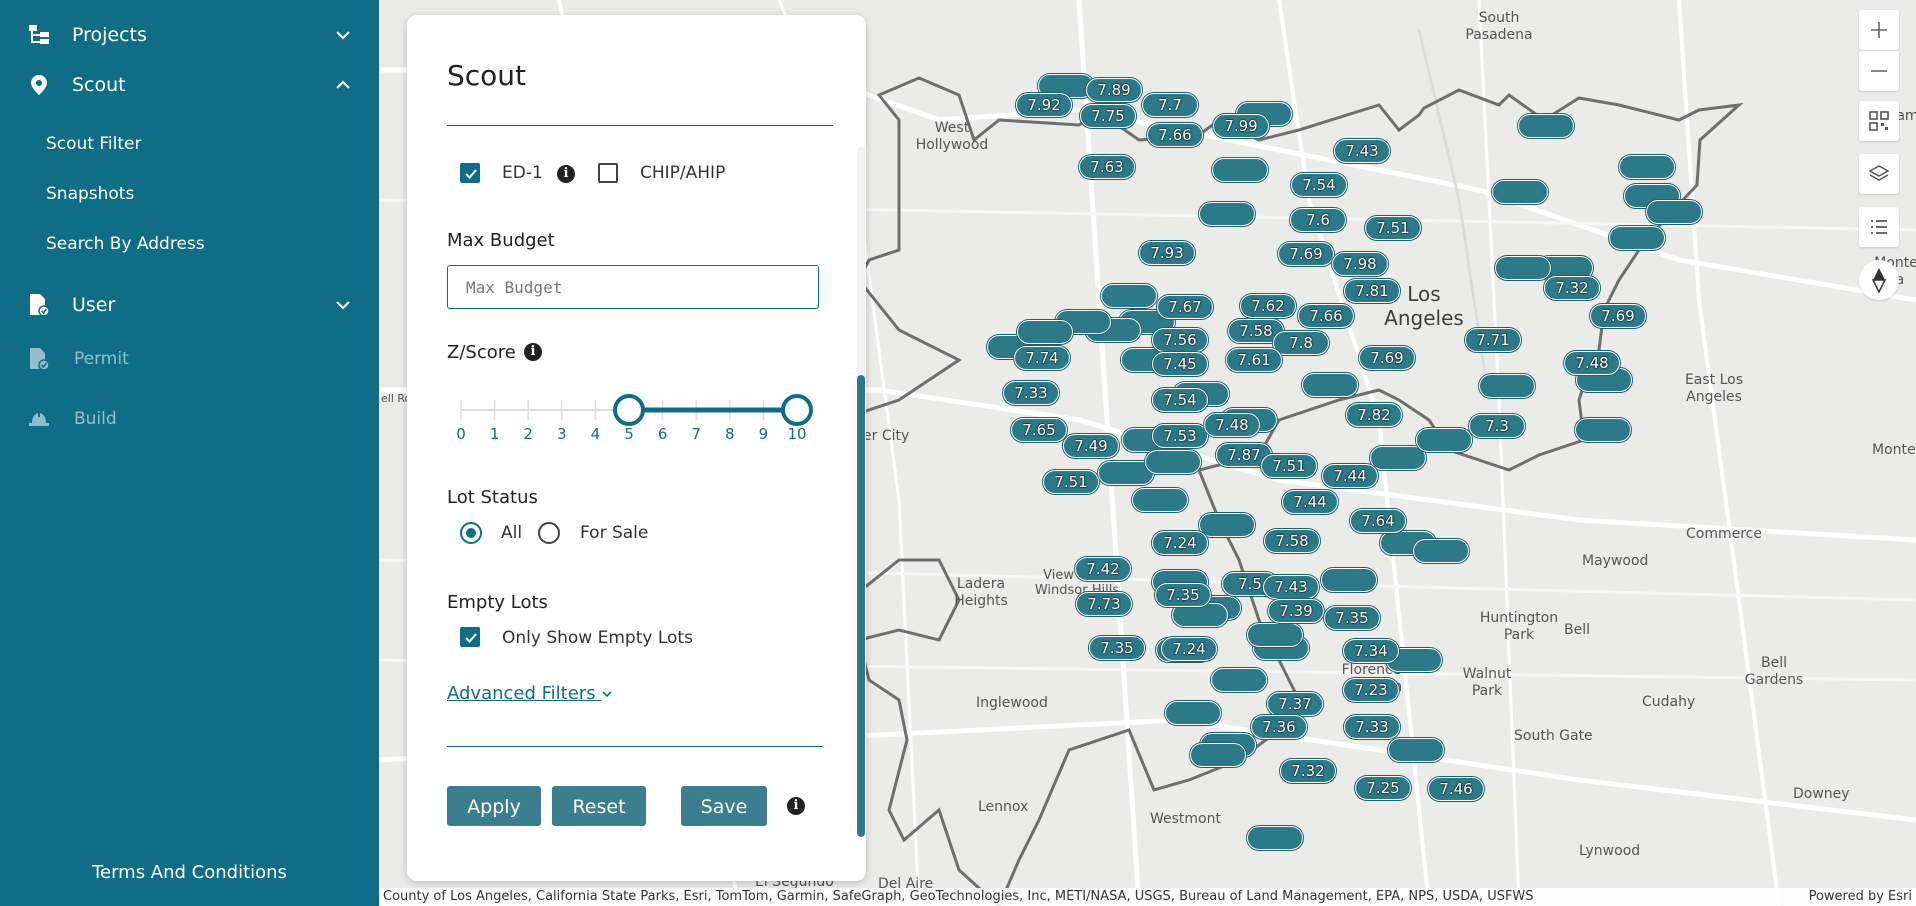  I want to click on parcel-marker: 7.62, so click(1268, 306).